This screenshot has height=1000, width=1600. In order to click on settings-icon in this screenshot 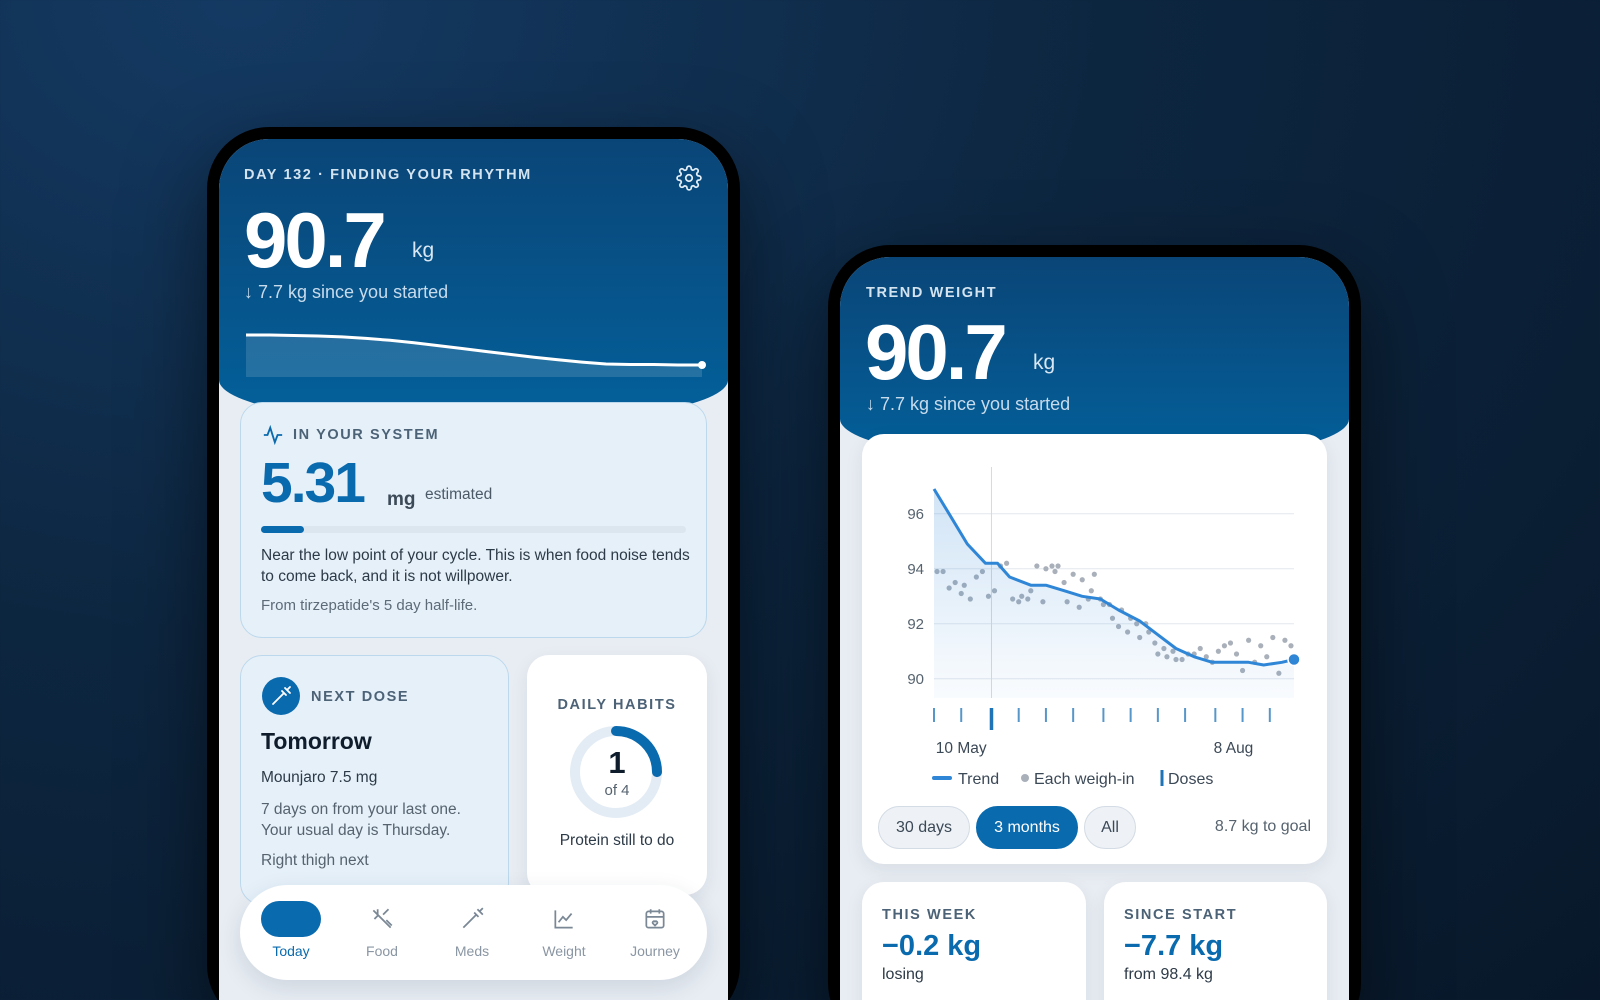, I will do `click(689, 178)`.